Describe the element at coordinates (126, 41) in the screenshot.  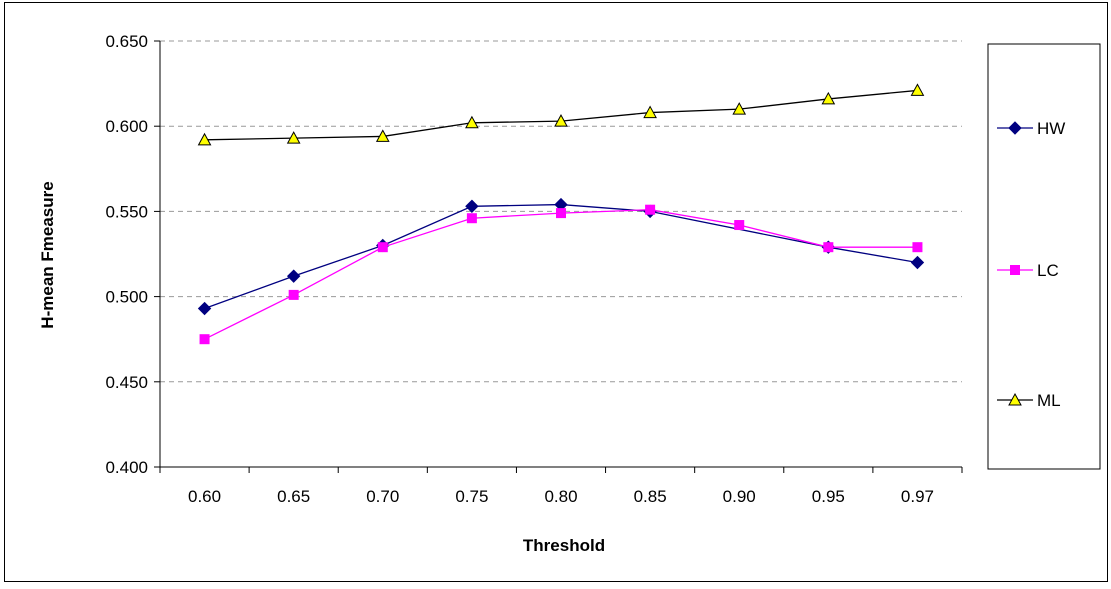
I see `y-tick-label: 0.650` at that location.